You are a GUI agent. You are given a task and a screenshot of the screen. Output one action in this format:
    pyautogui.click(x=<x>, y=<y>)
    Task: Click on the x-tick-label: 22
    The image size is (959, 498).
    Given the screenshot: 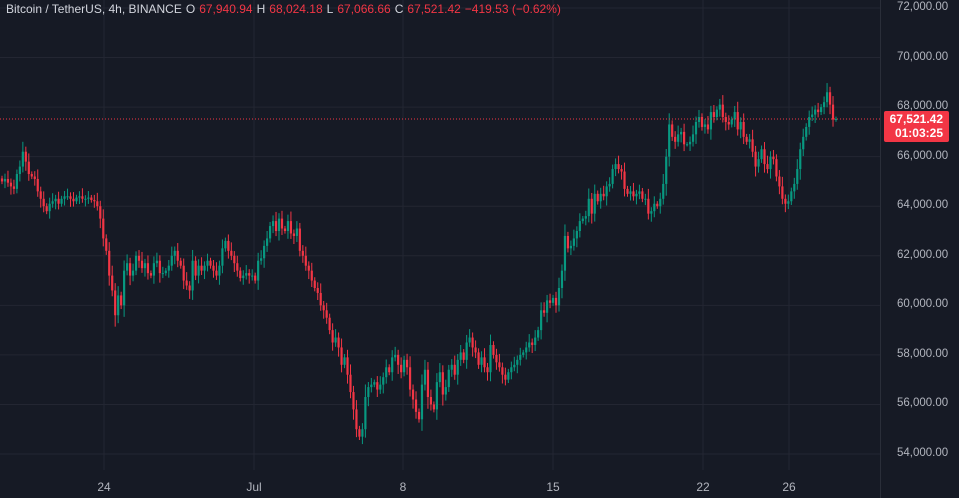 What is the action you would take?
    pyautogui.click(x=703, y=487)
    